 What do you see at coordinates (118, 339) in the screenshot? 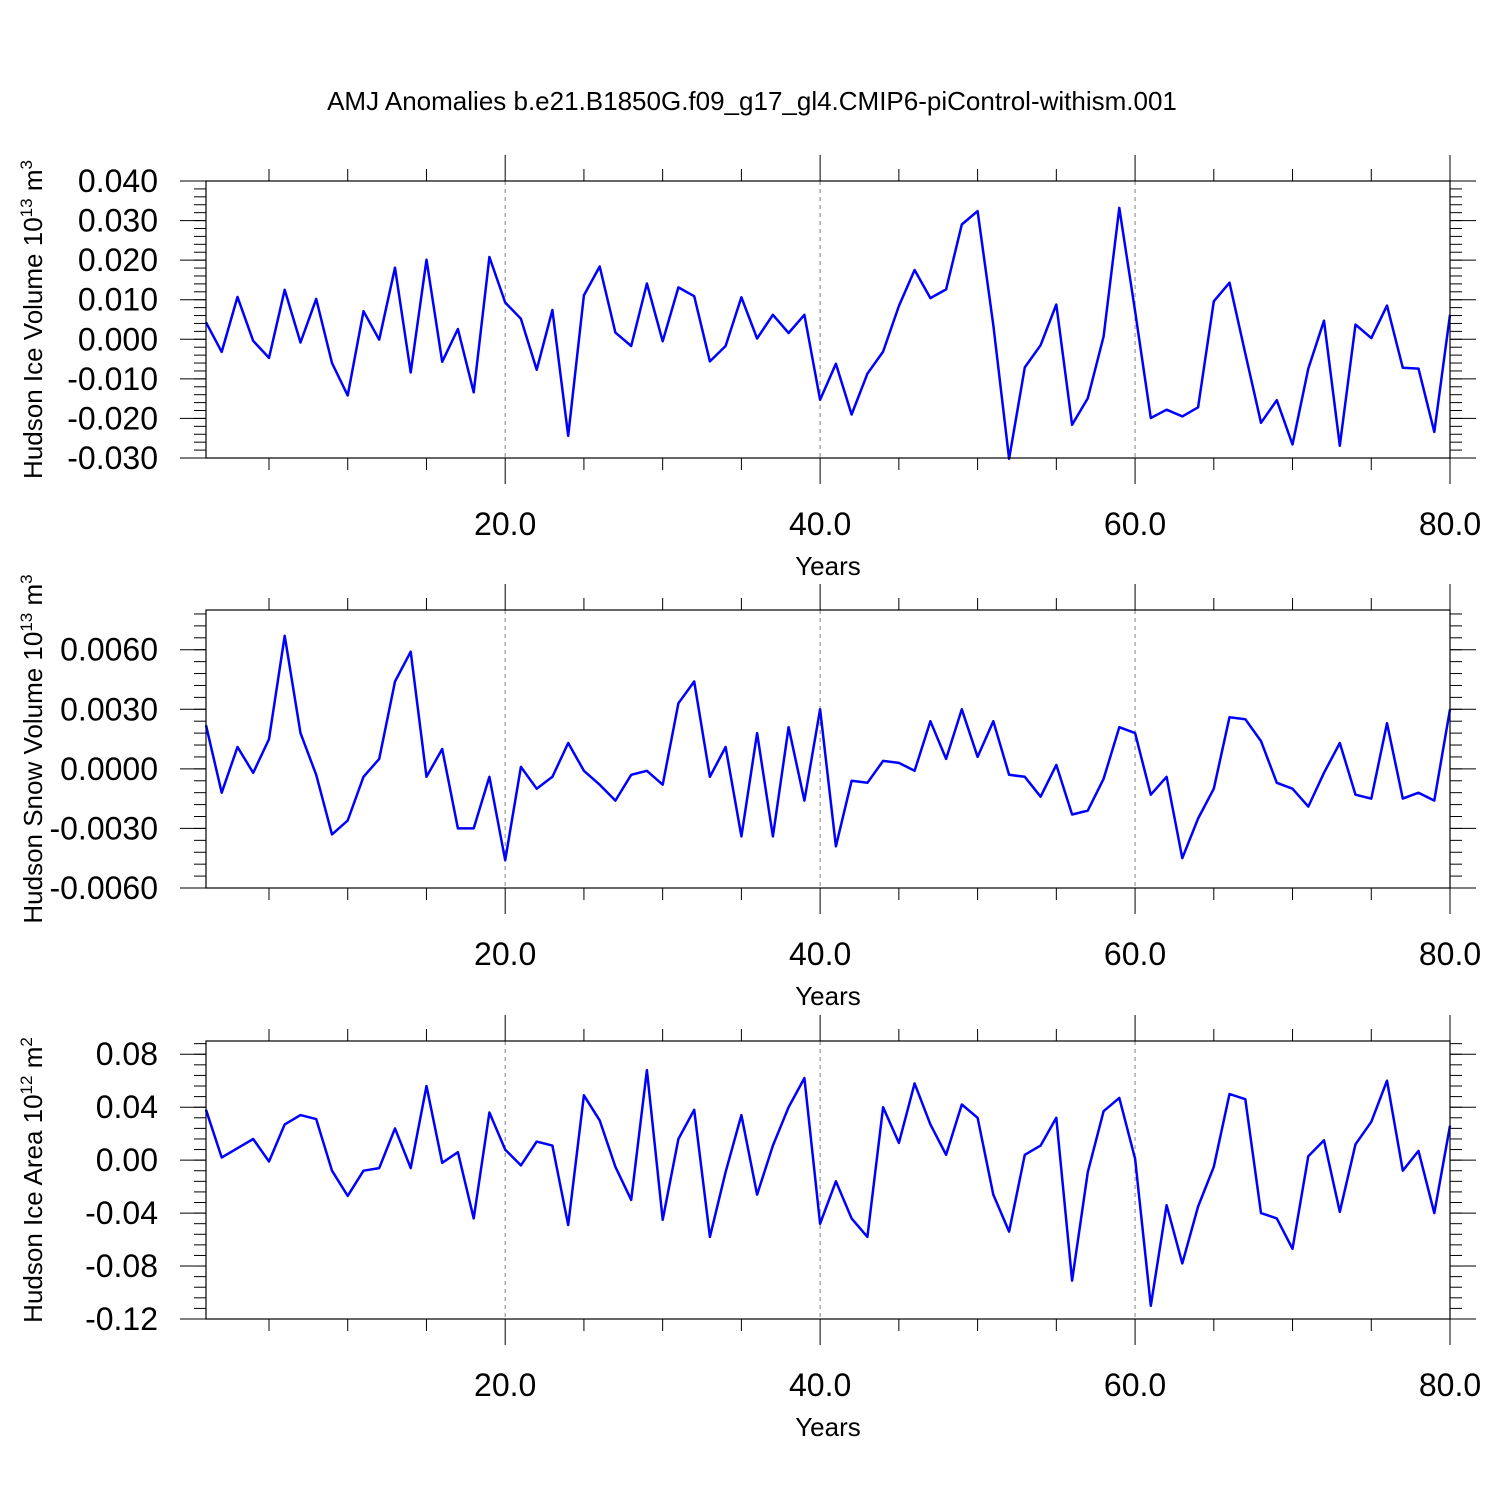
I see `y-tick-label: 0.000` at bounding box center [118, 339].